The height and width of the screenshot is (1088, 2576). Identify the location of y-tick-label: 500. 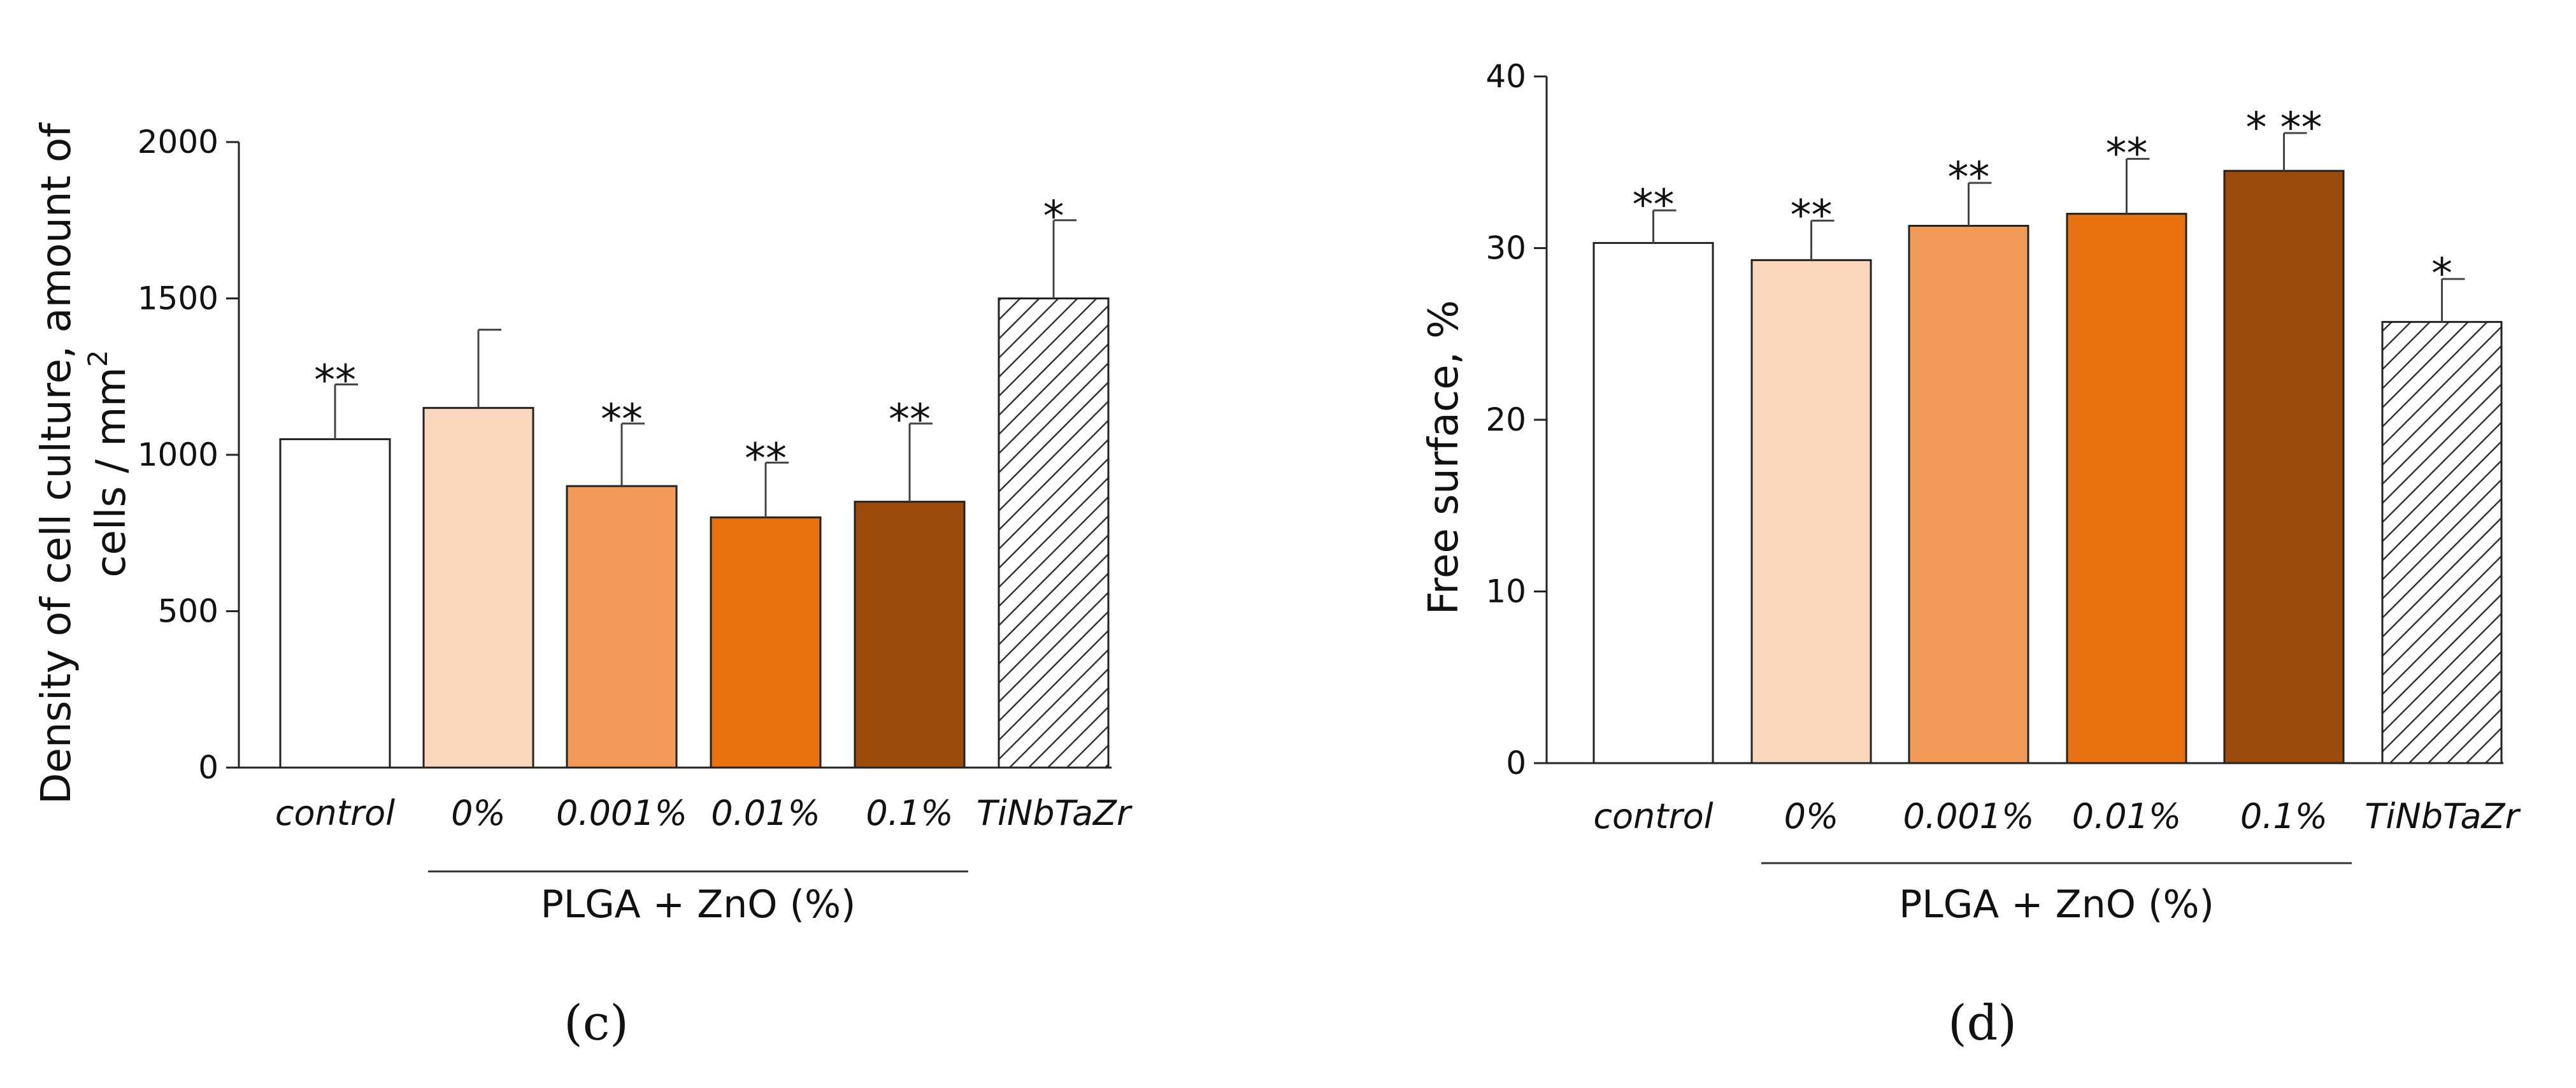
(188, 611).